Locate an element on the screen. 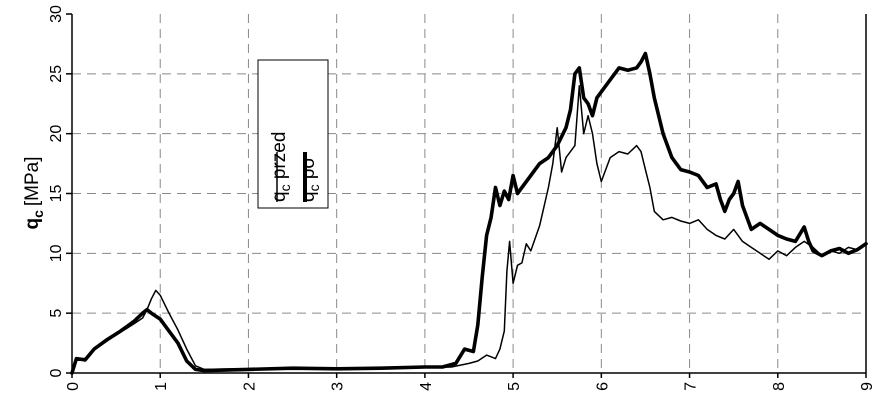  legend-label-po: qc po is located at coordinates (310, 180).